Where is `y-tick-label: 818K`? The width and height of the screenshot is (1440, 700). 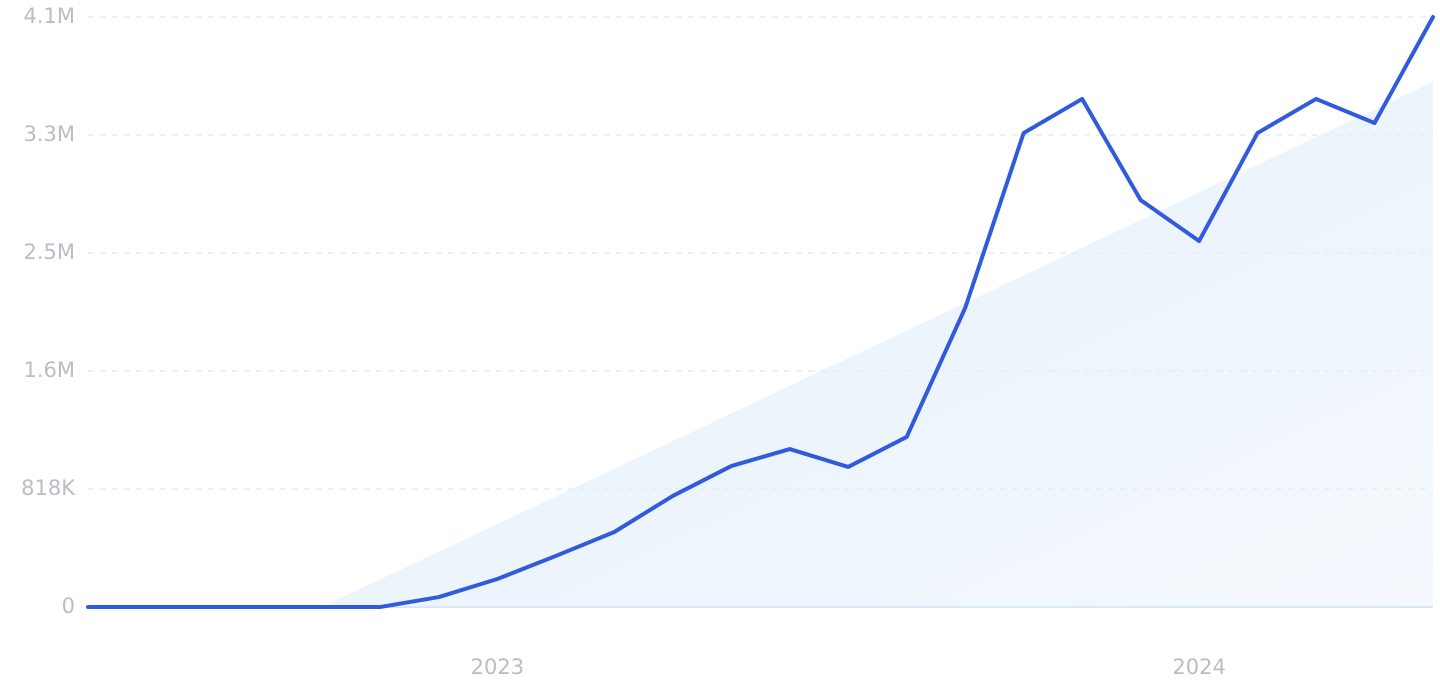 y-tick-label: 818K is located at coordinates (48, 488).